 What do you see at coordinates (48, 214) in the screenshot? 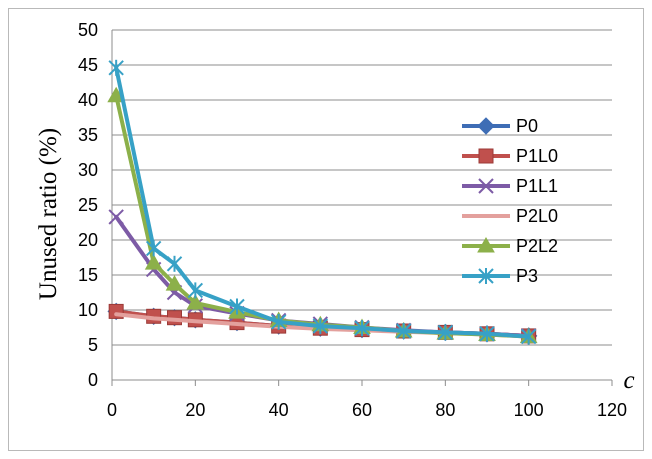
I see `y-axis-title: Unused ratio (%)` at bounding box center [48, 214].